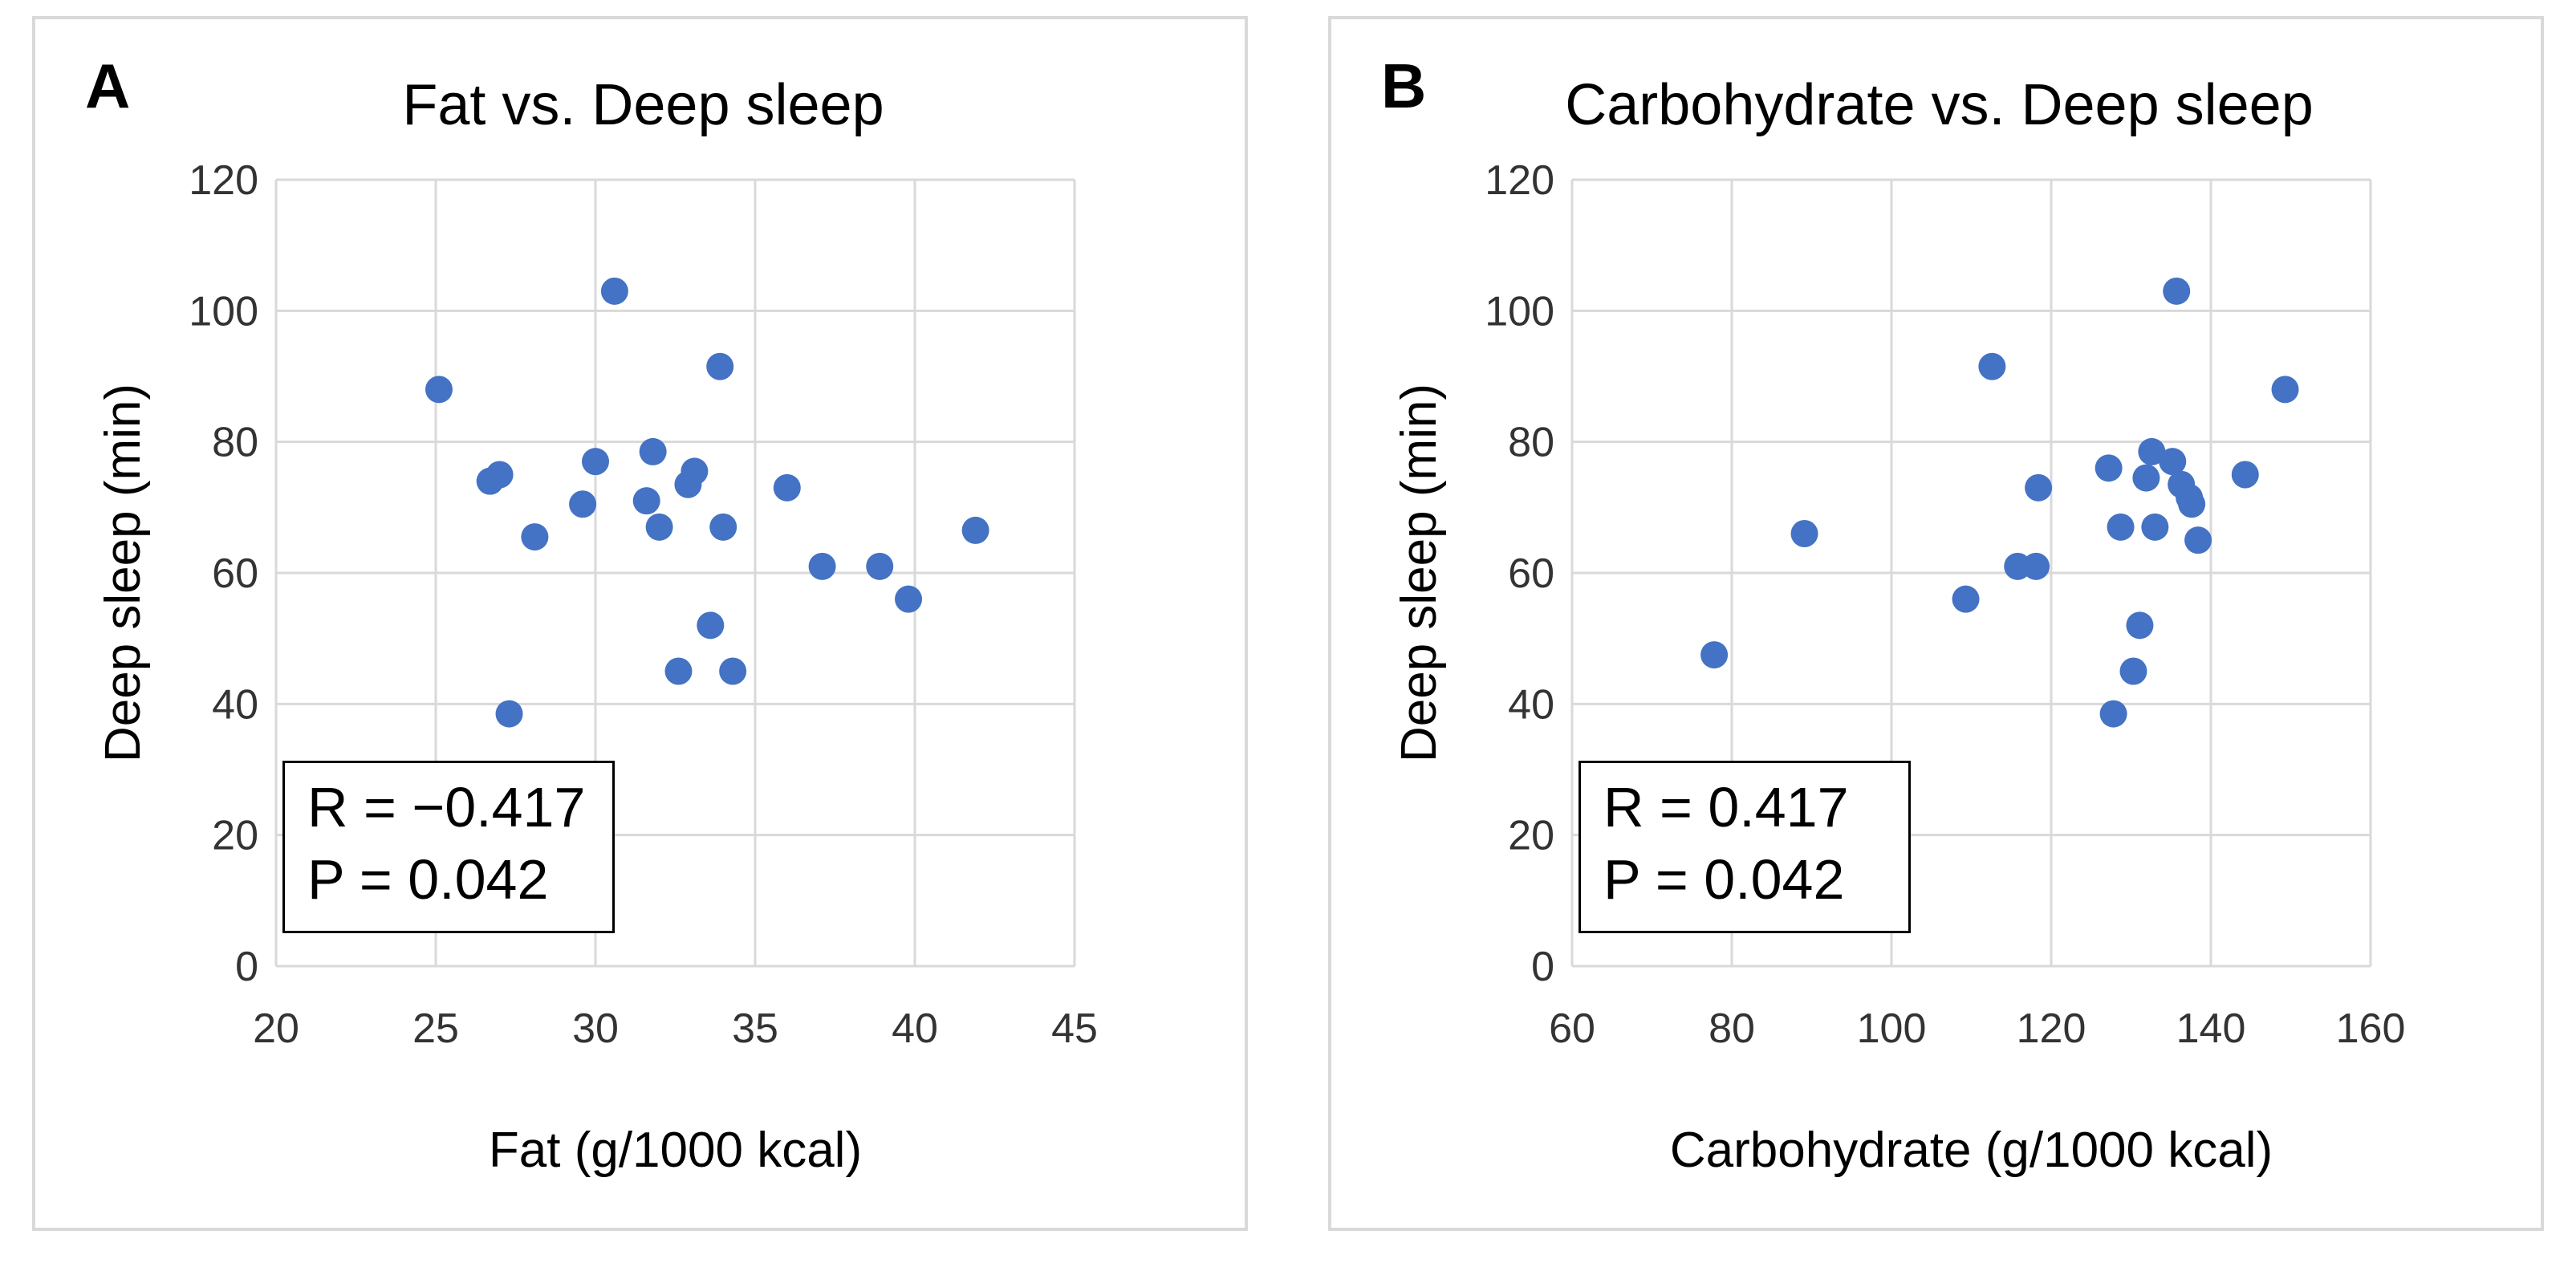  I want to click on chart-title: Carbohydrate vs. Deep sleep, so click(1940, 105).